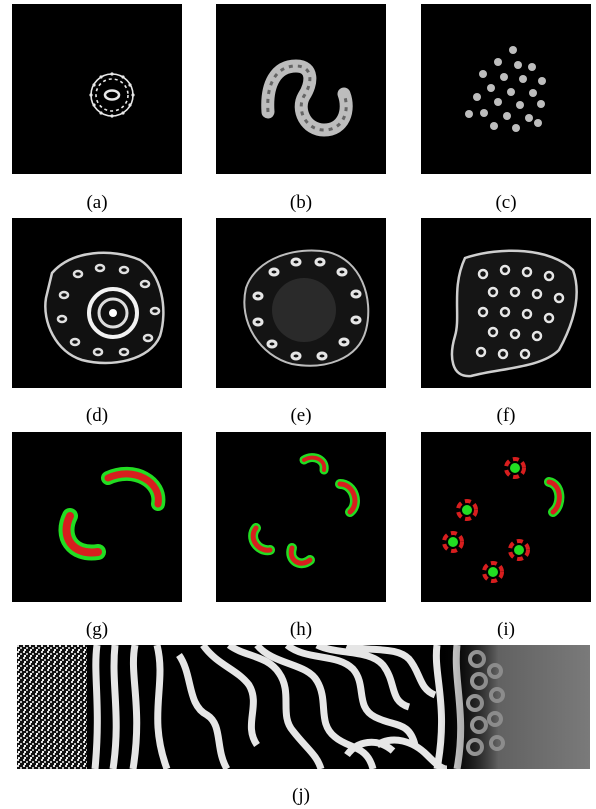 This screenshot has height=809, width=596. I want to click on caption-d: (d), so click(97, 415).